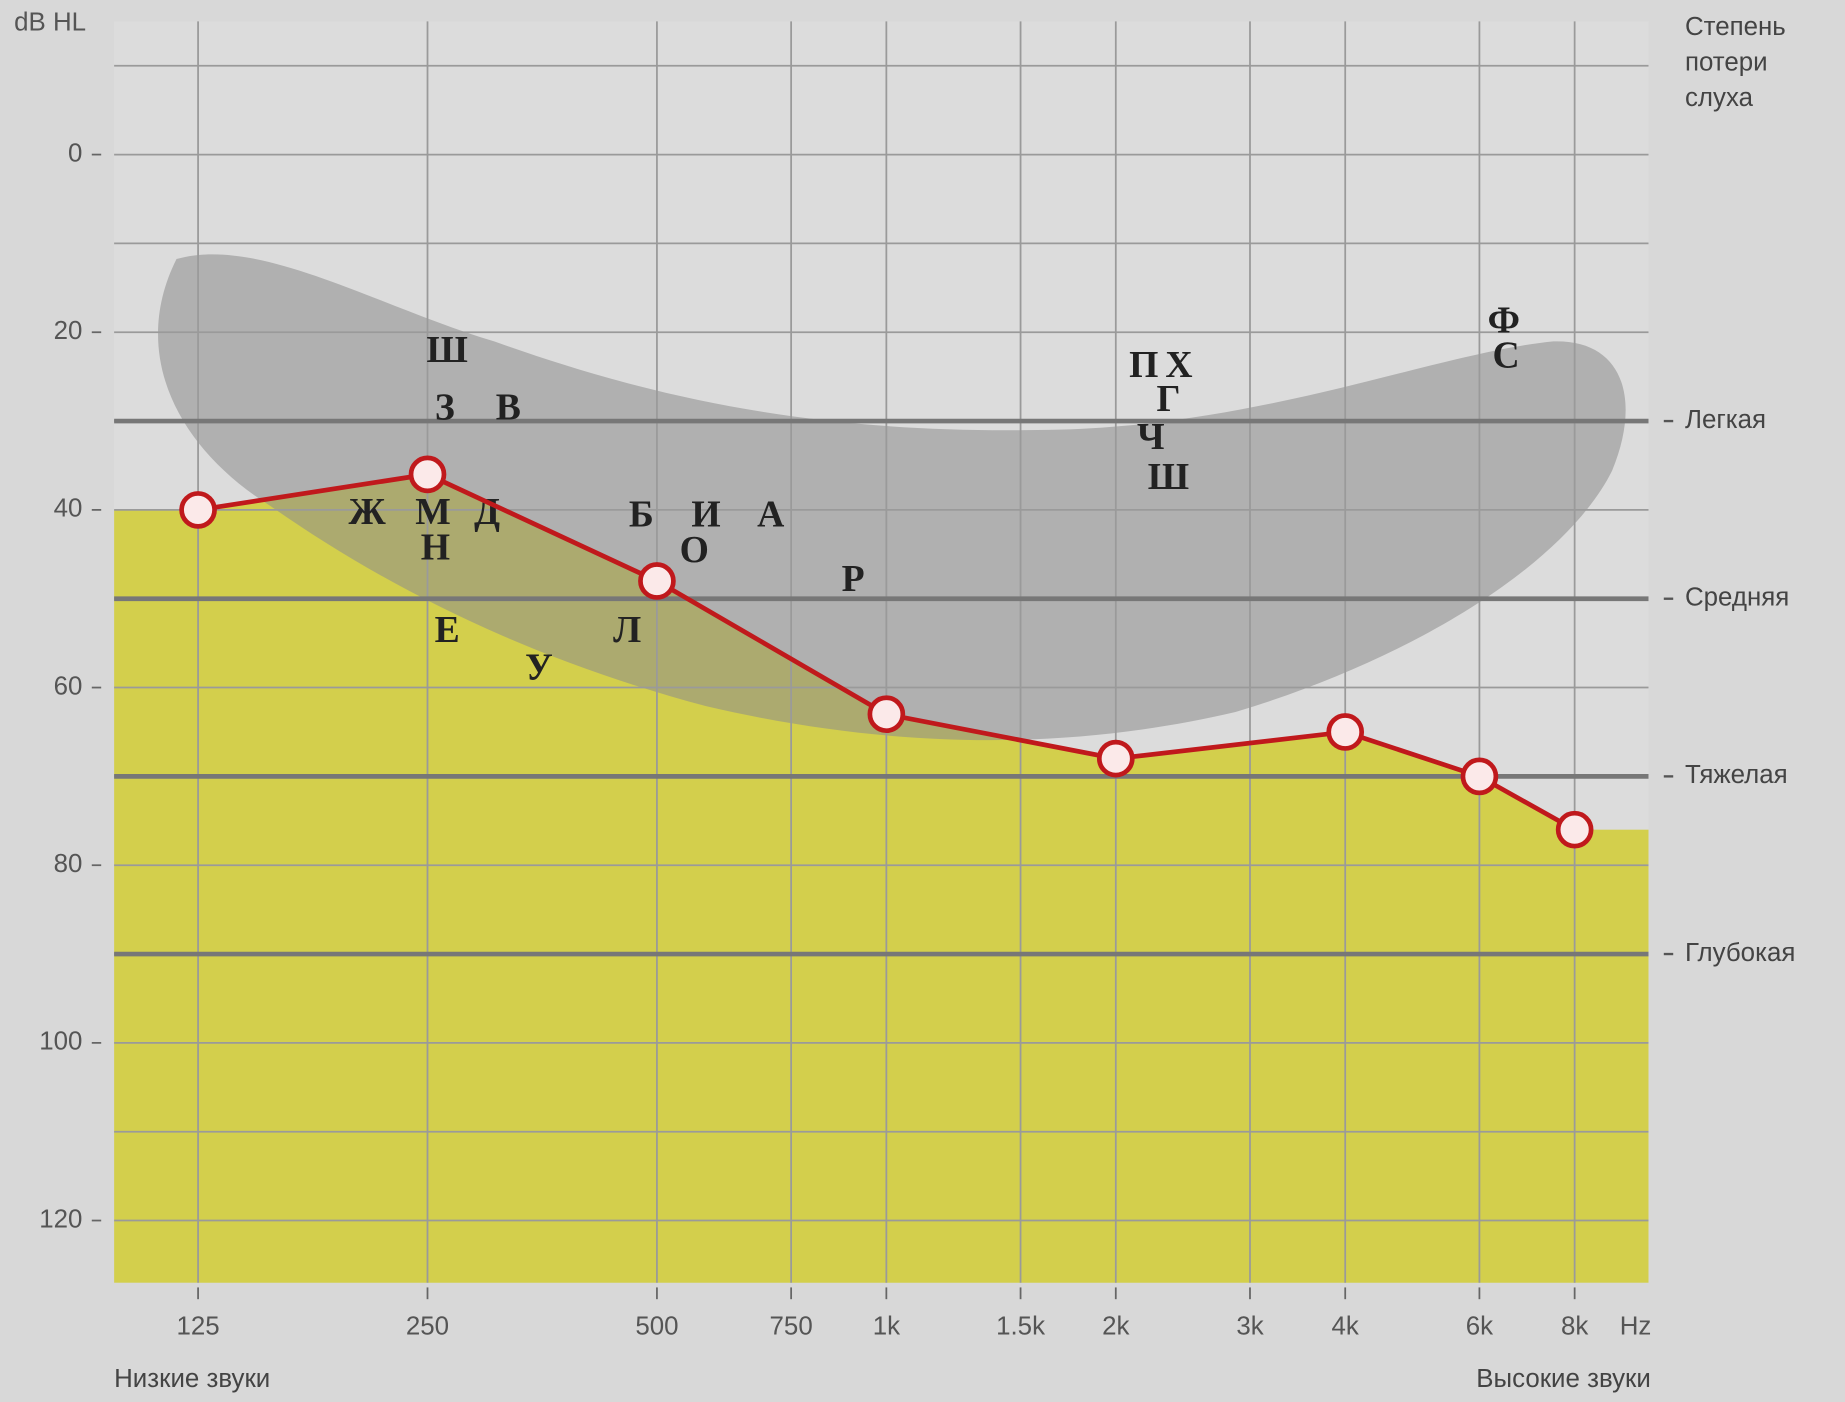 The image size is (1845, 1402). What do you see at coordinates (694, 550) in the screenshot?
I see `phoneme: О` at bounding box center [694, 550].